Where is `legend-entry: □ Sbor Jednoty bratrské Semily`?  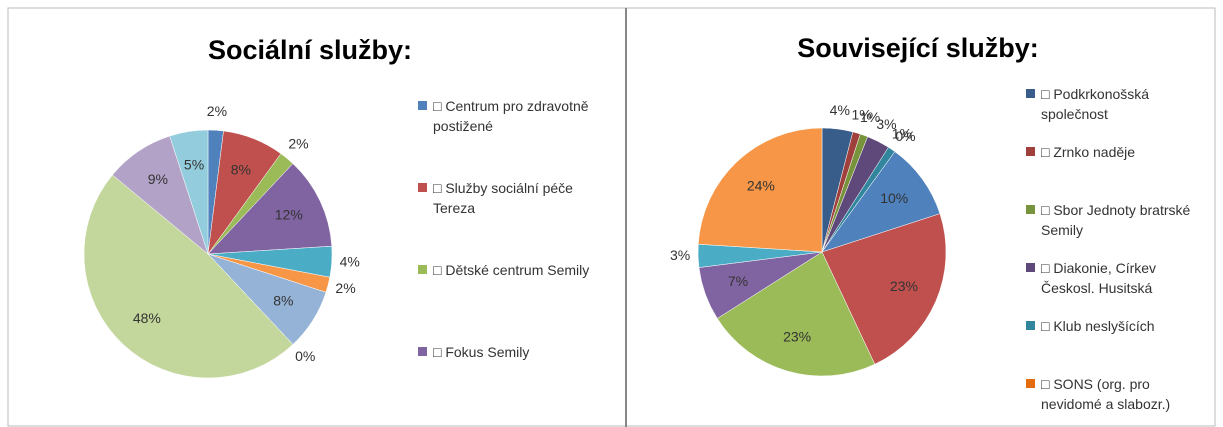 legend-entry: □ Sbor Jednoty bratrské Semily is located at coordinates (1118, 220).